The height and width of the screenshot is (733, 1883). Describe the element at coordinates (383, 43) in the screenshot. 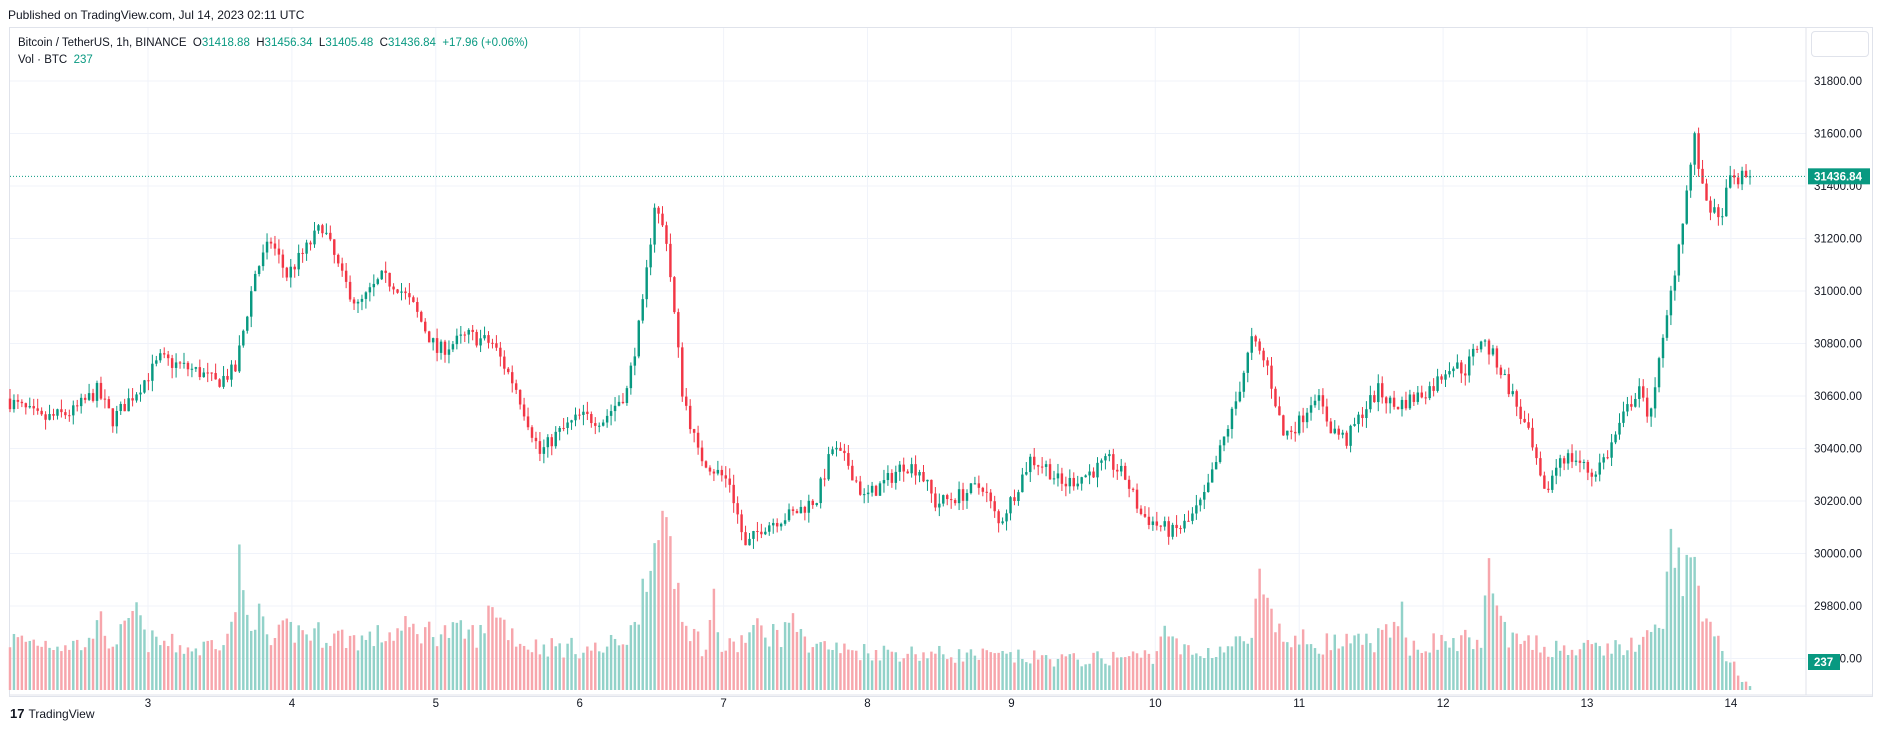

I see `legend-close-label: C` at that location.